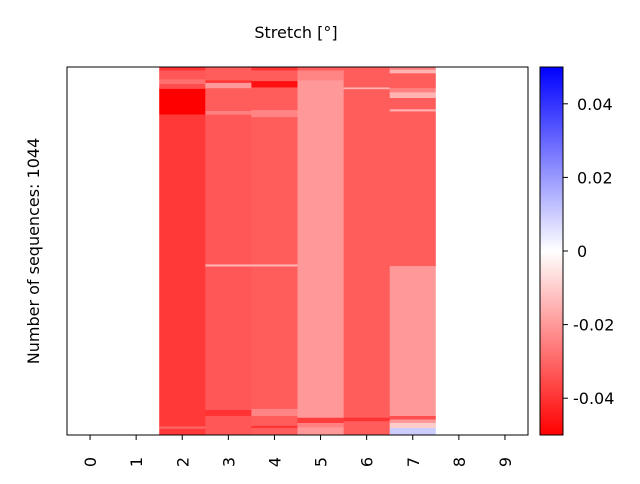 The width and height of the screenshot is (640, 484). Describe the element at coordinates (320, 69) in the screenshot. I see `heatmap-cell-col5-seg0` at that location.